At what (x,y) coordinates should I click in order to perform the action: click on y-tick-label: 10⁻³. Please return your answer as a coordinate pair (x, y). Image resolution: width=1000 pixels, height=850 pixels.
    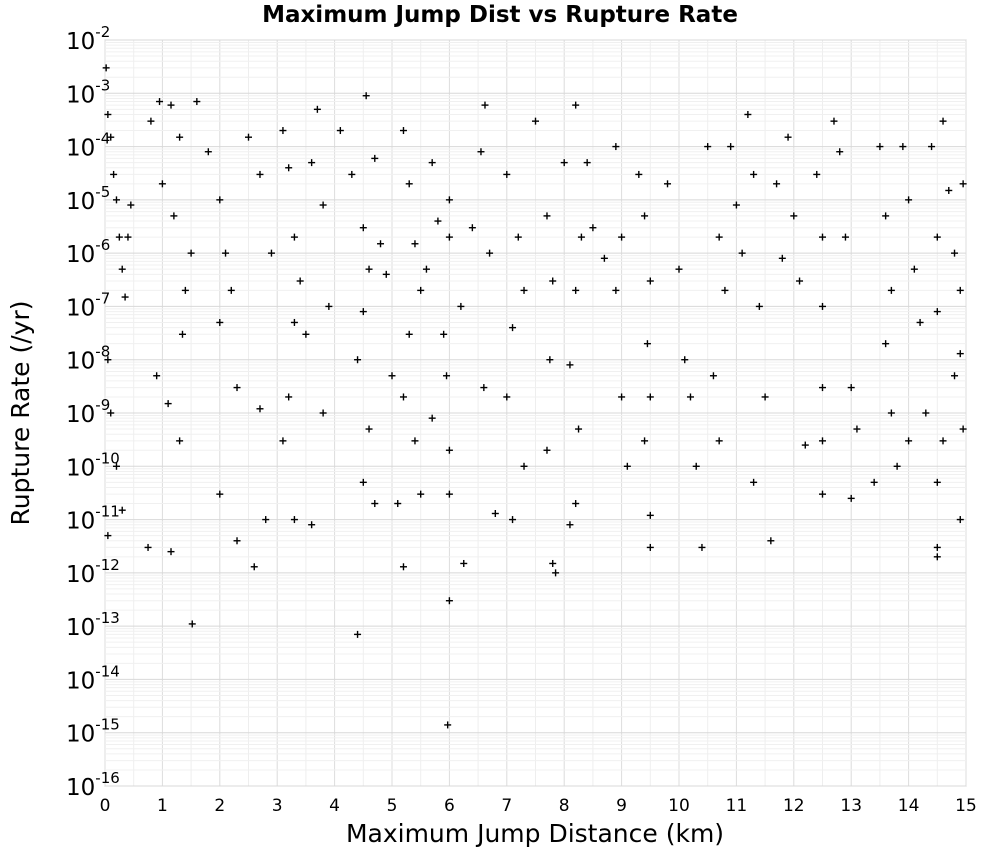
    Looking at the image, I should click on (88, 92).